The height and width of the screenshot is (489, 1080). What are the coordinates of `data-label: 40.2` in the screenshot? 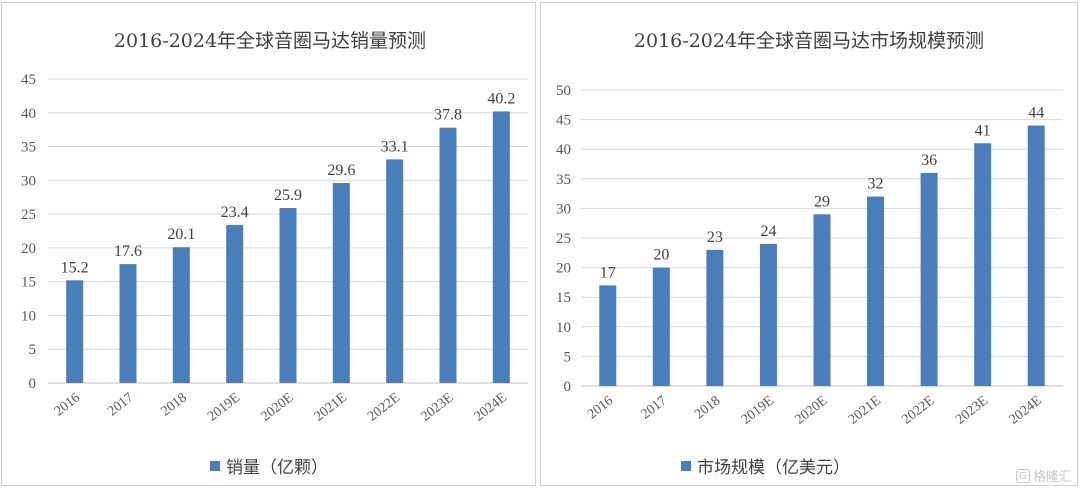 It's located at (501, 98).